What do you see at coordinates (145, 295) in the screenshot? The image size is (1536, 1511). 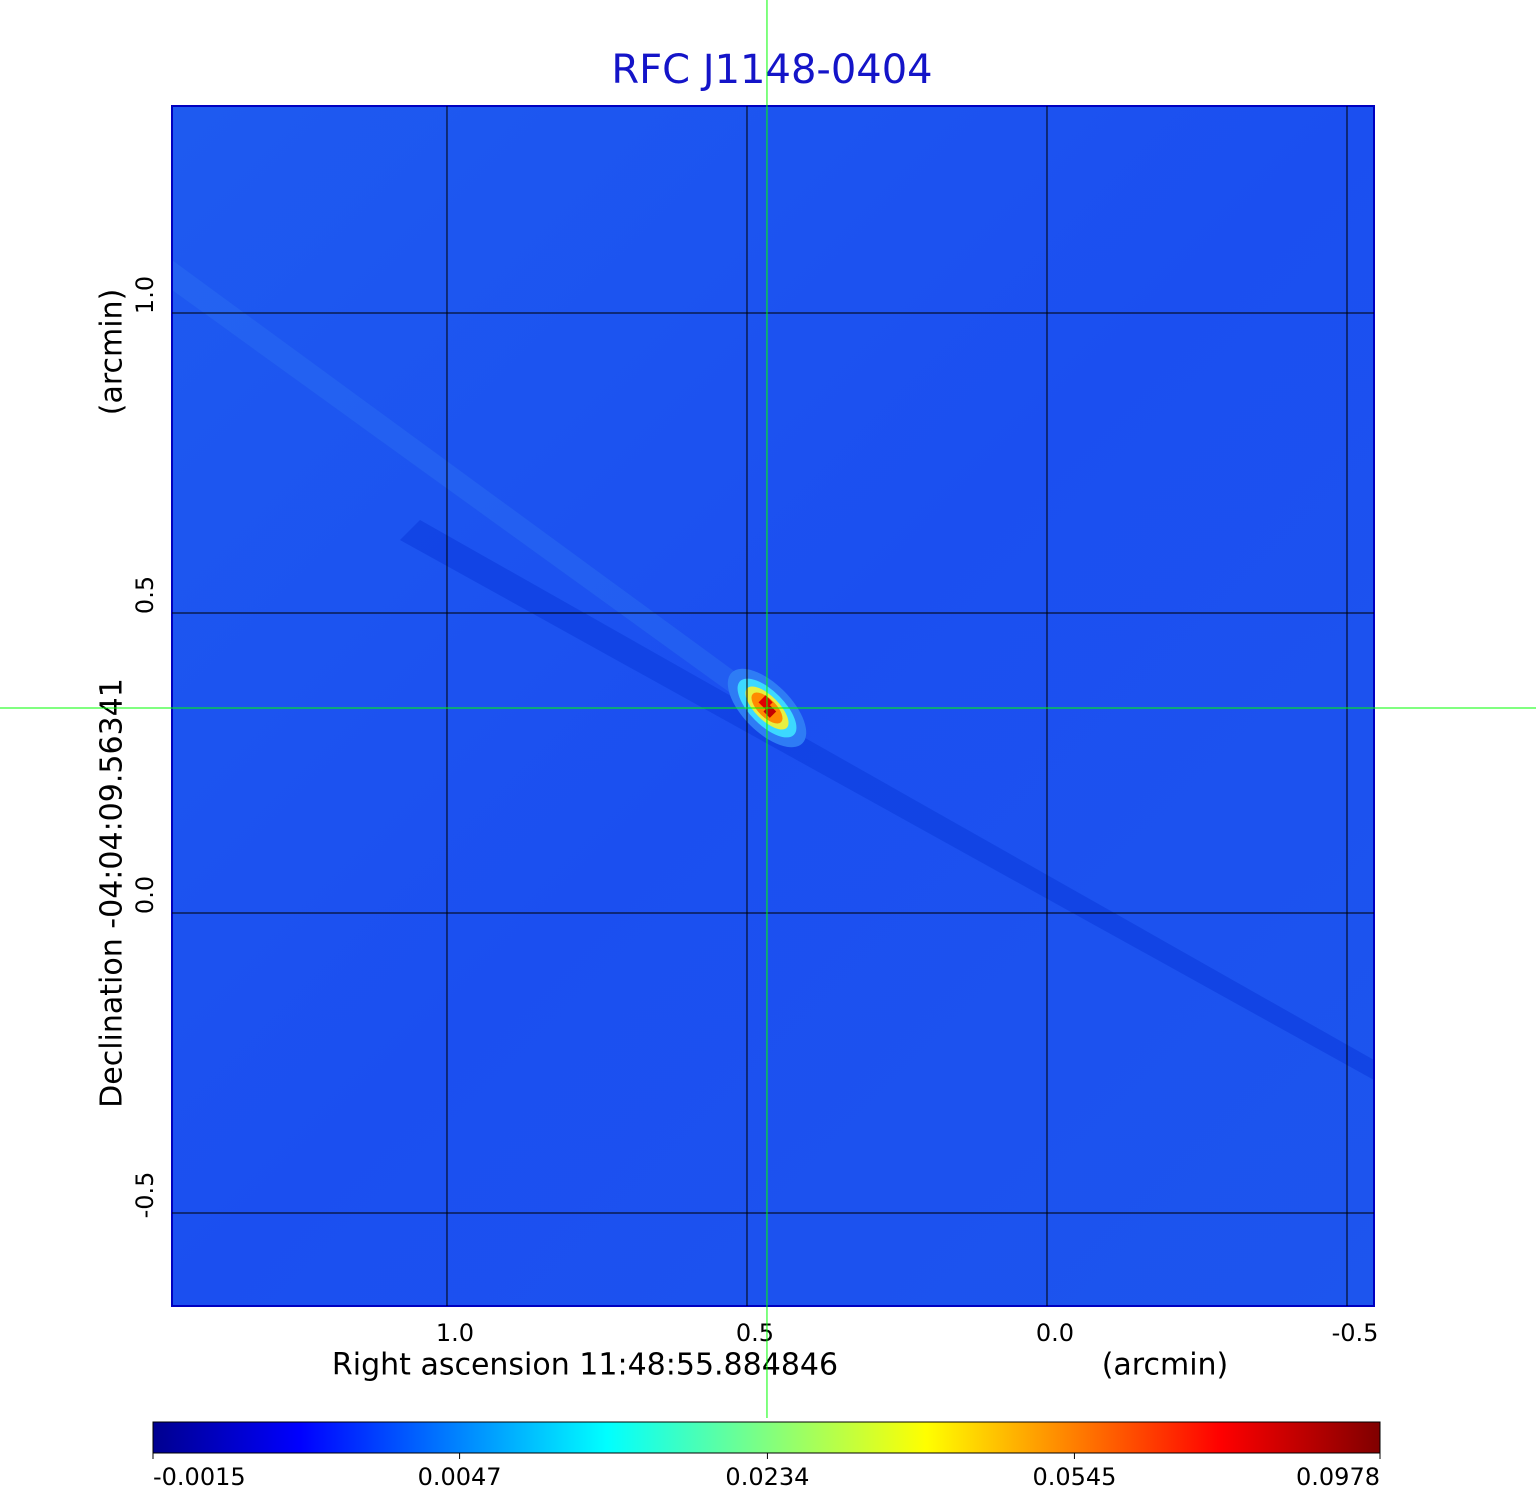 I see `y-tick-label: 1.0` at bounding box center [145, 295].